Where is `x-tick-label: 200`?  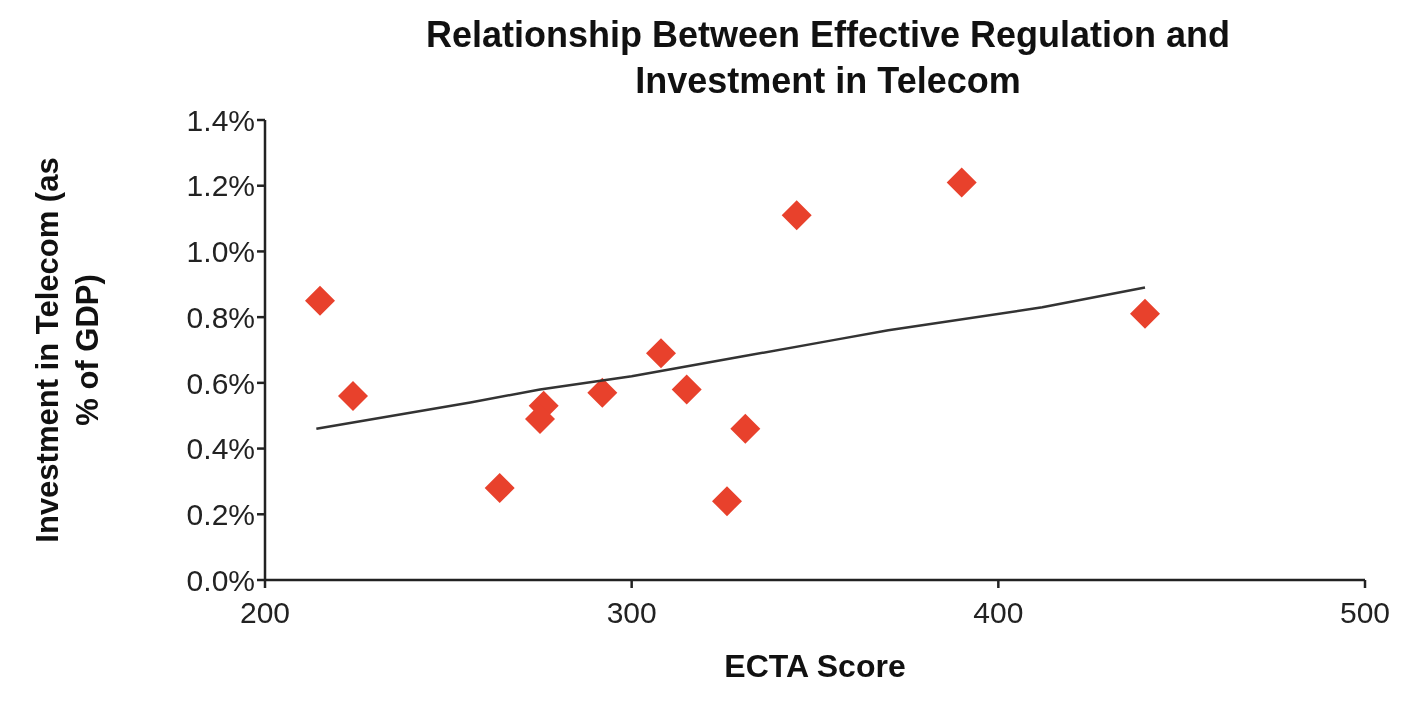 x-tick-label: 200 is located at coordinates (265, 613).